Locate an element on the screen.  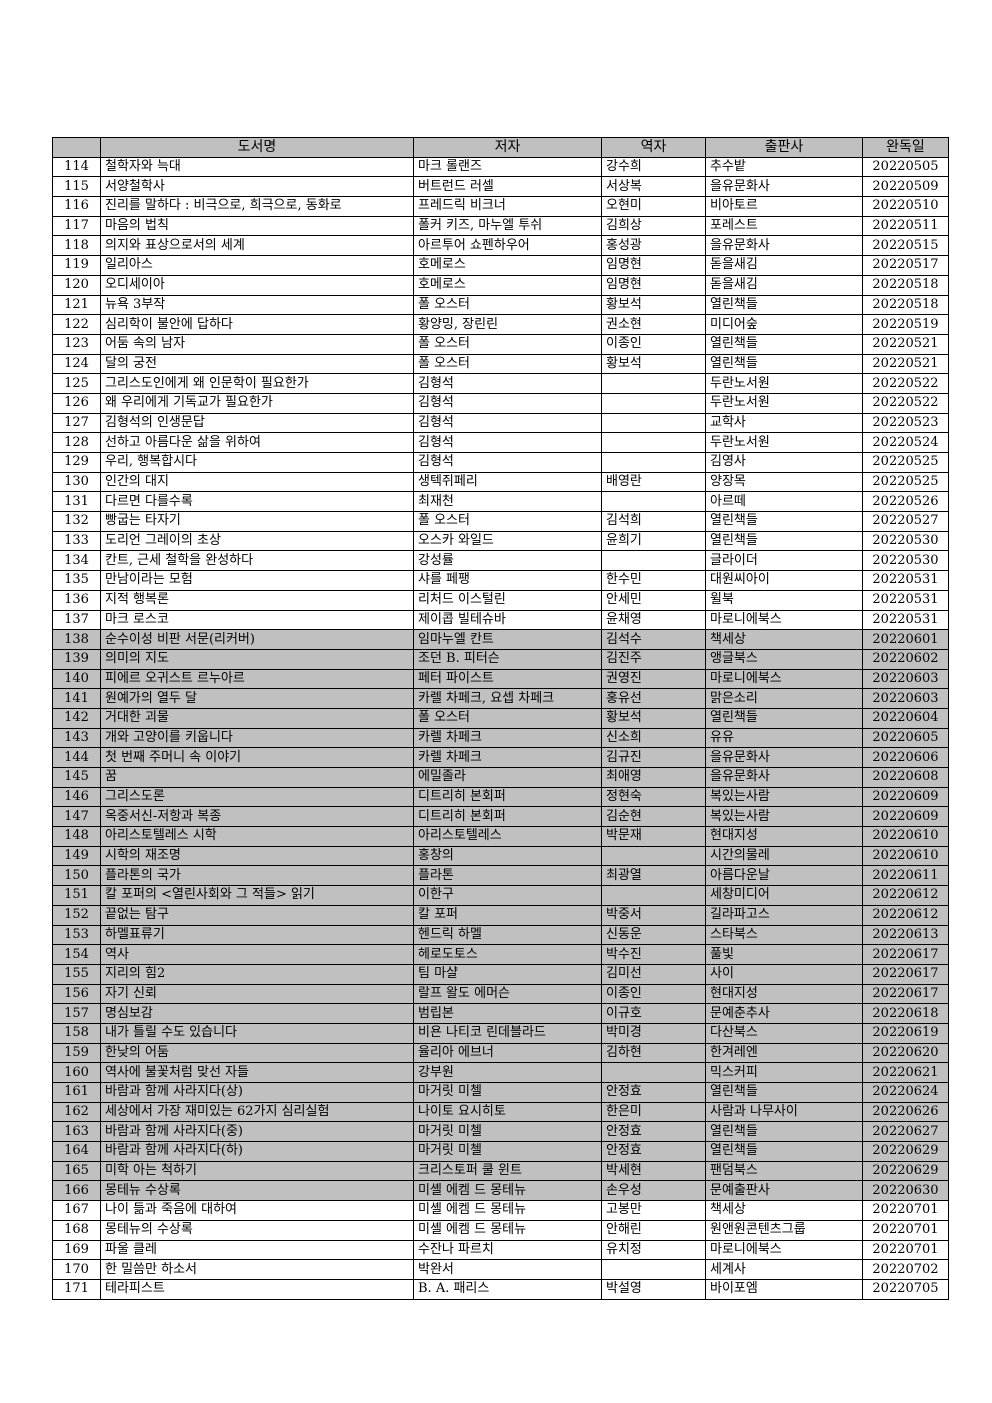
publisher-cell: 책세상 is located at coordinates (784, 1210).